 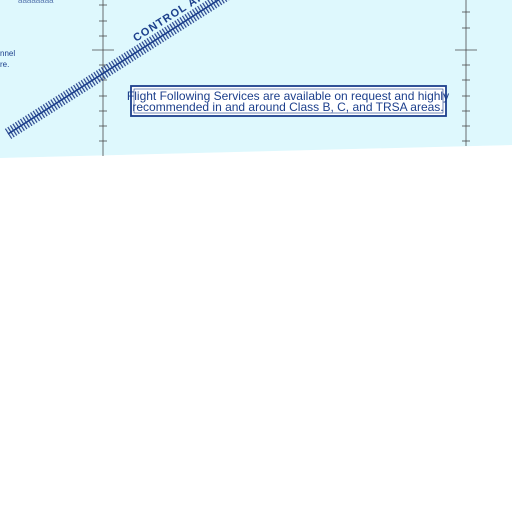 I want to click on left-partial-text-2: re., so click(x=4, y=64).